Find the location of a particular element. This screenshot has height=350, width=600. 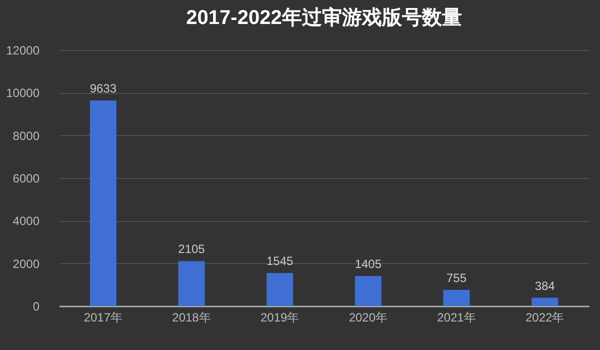

x-tick-label: 2019年 is located at coordinates (280, 317).